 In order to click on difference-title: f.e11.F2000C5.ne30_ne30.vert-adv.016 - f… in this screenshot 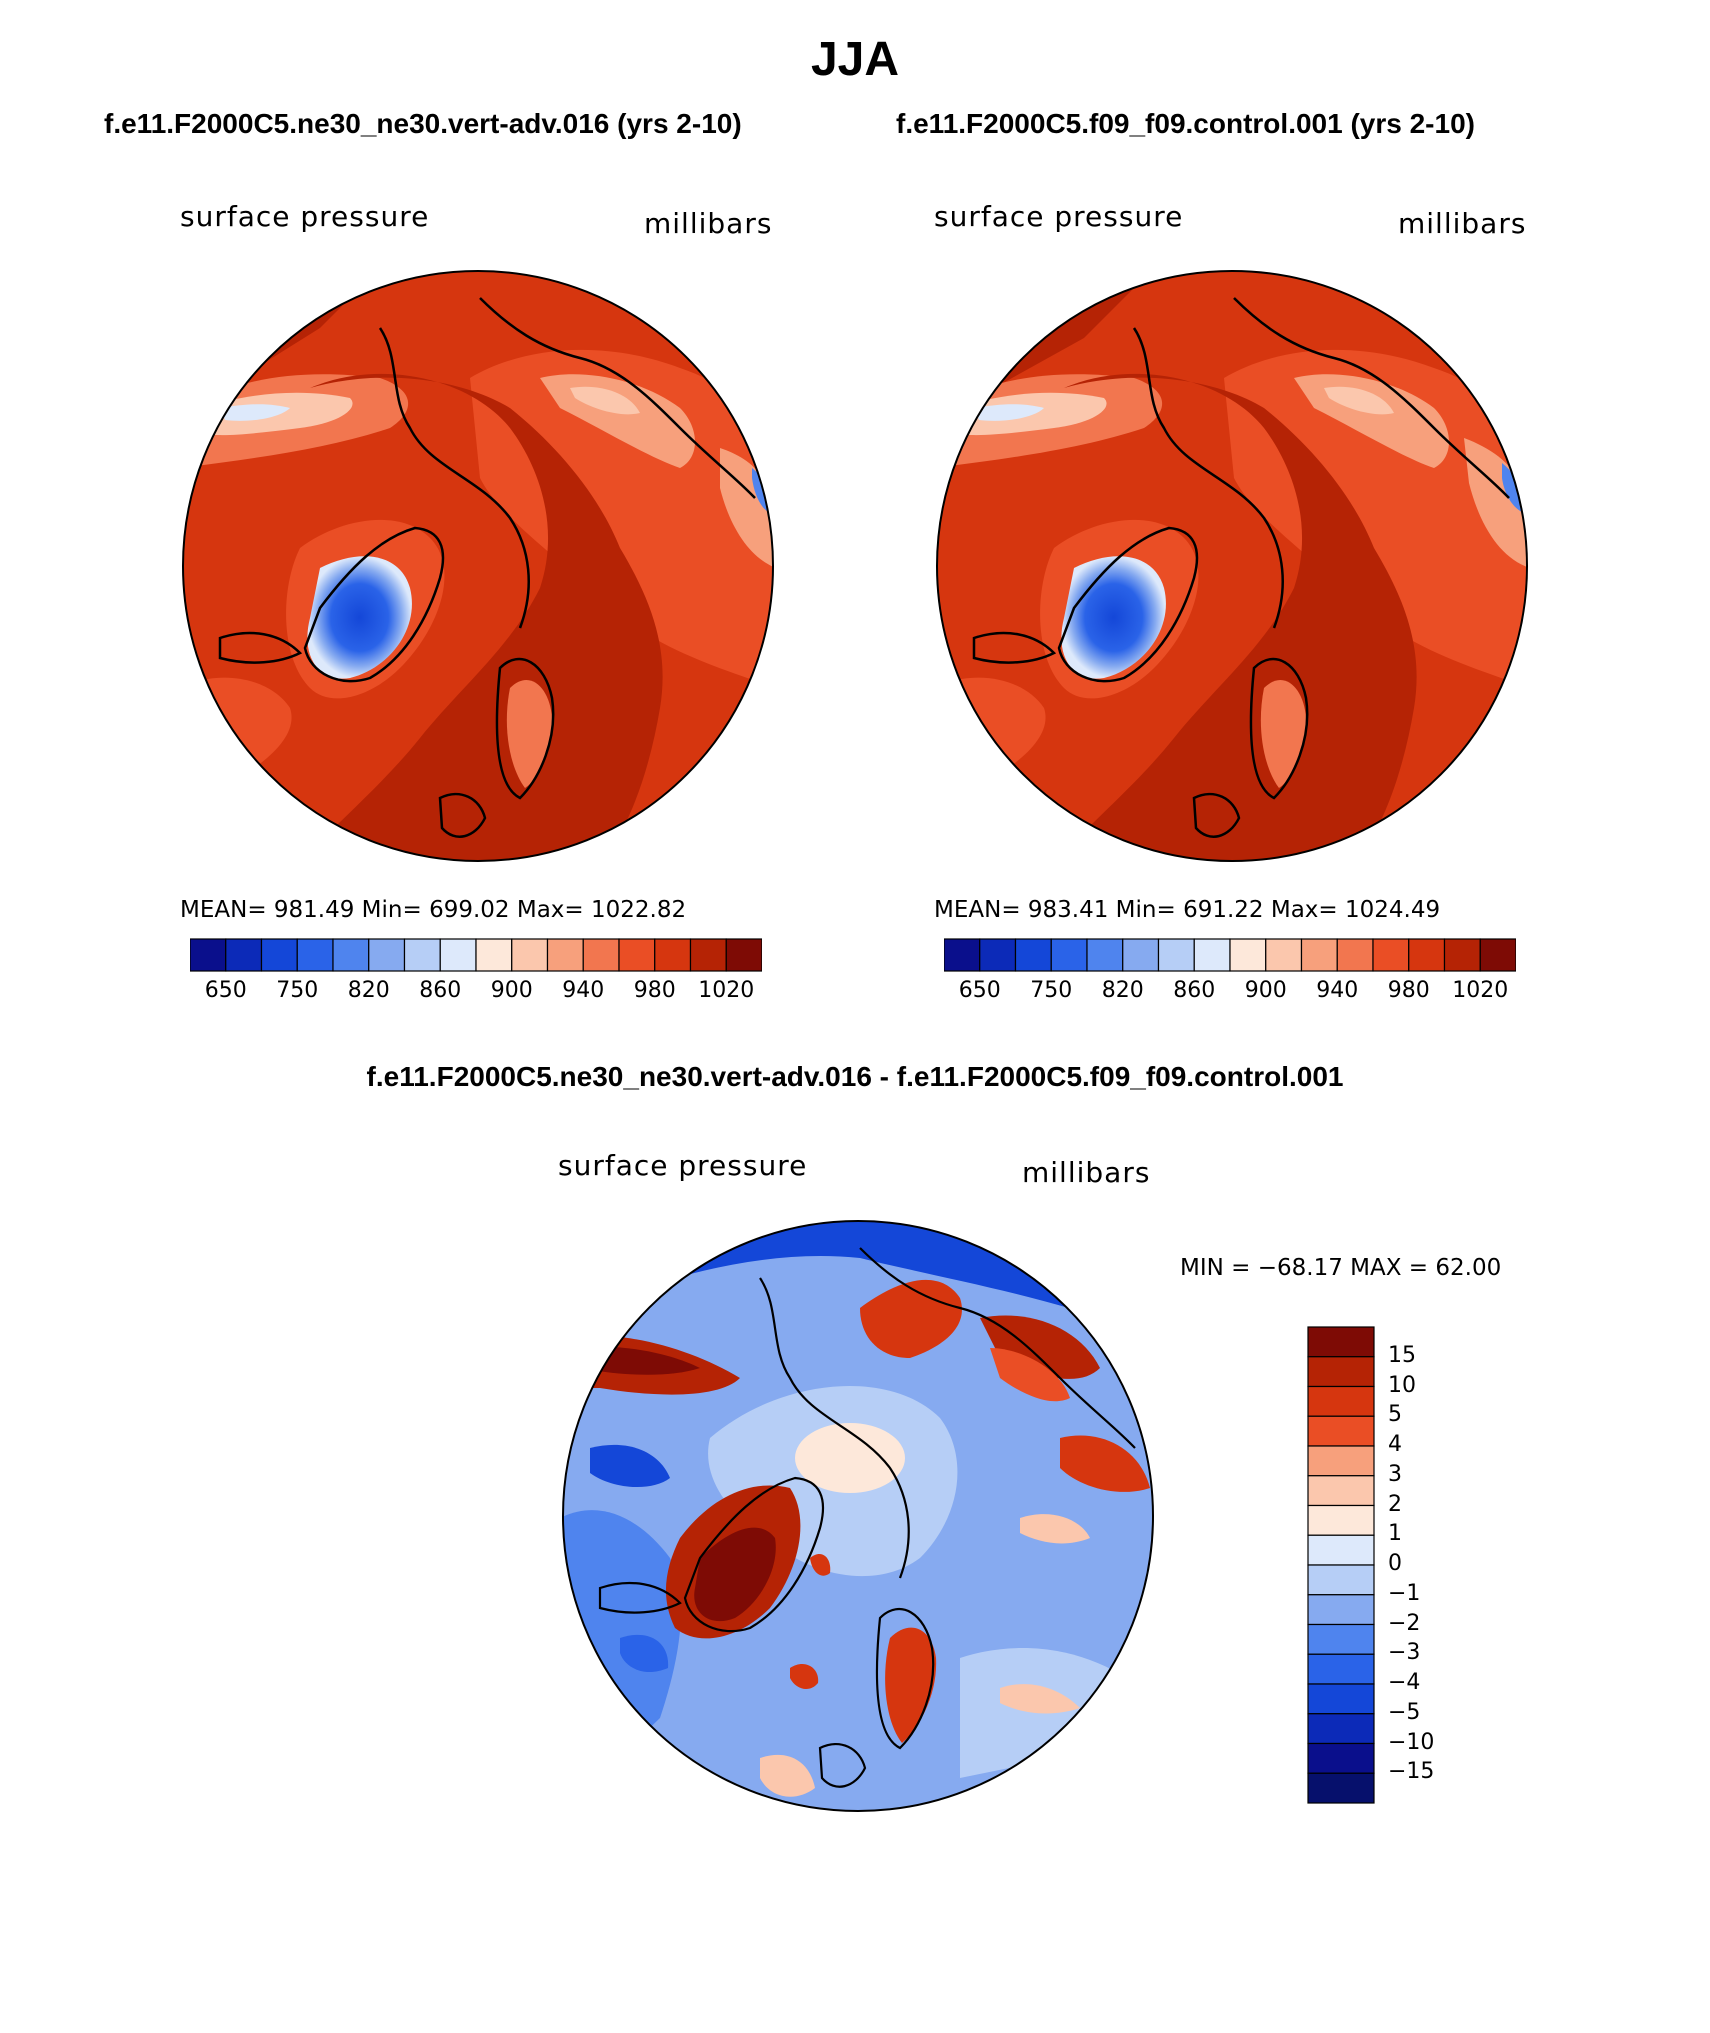, I will do `click(855, 1076)`.